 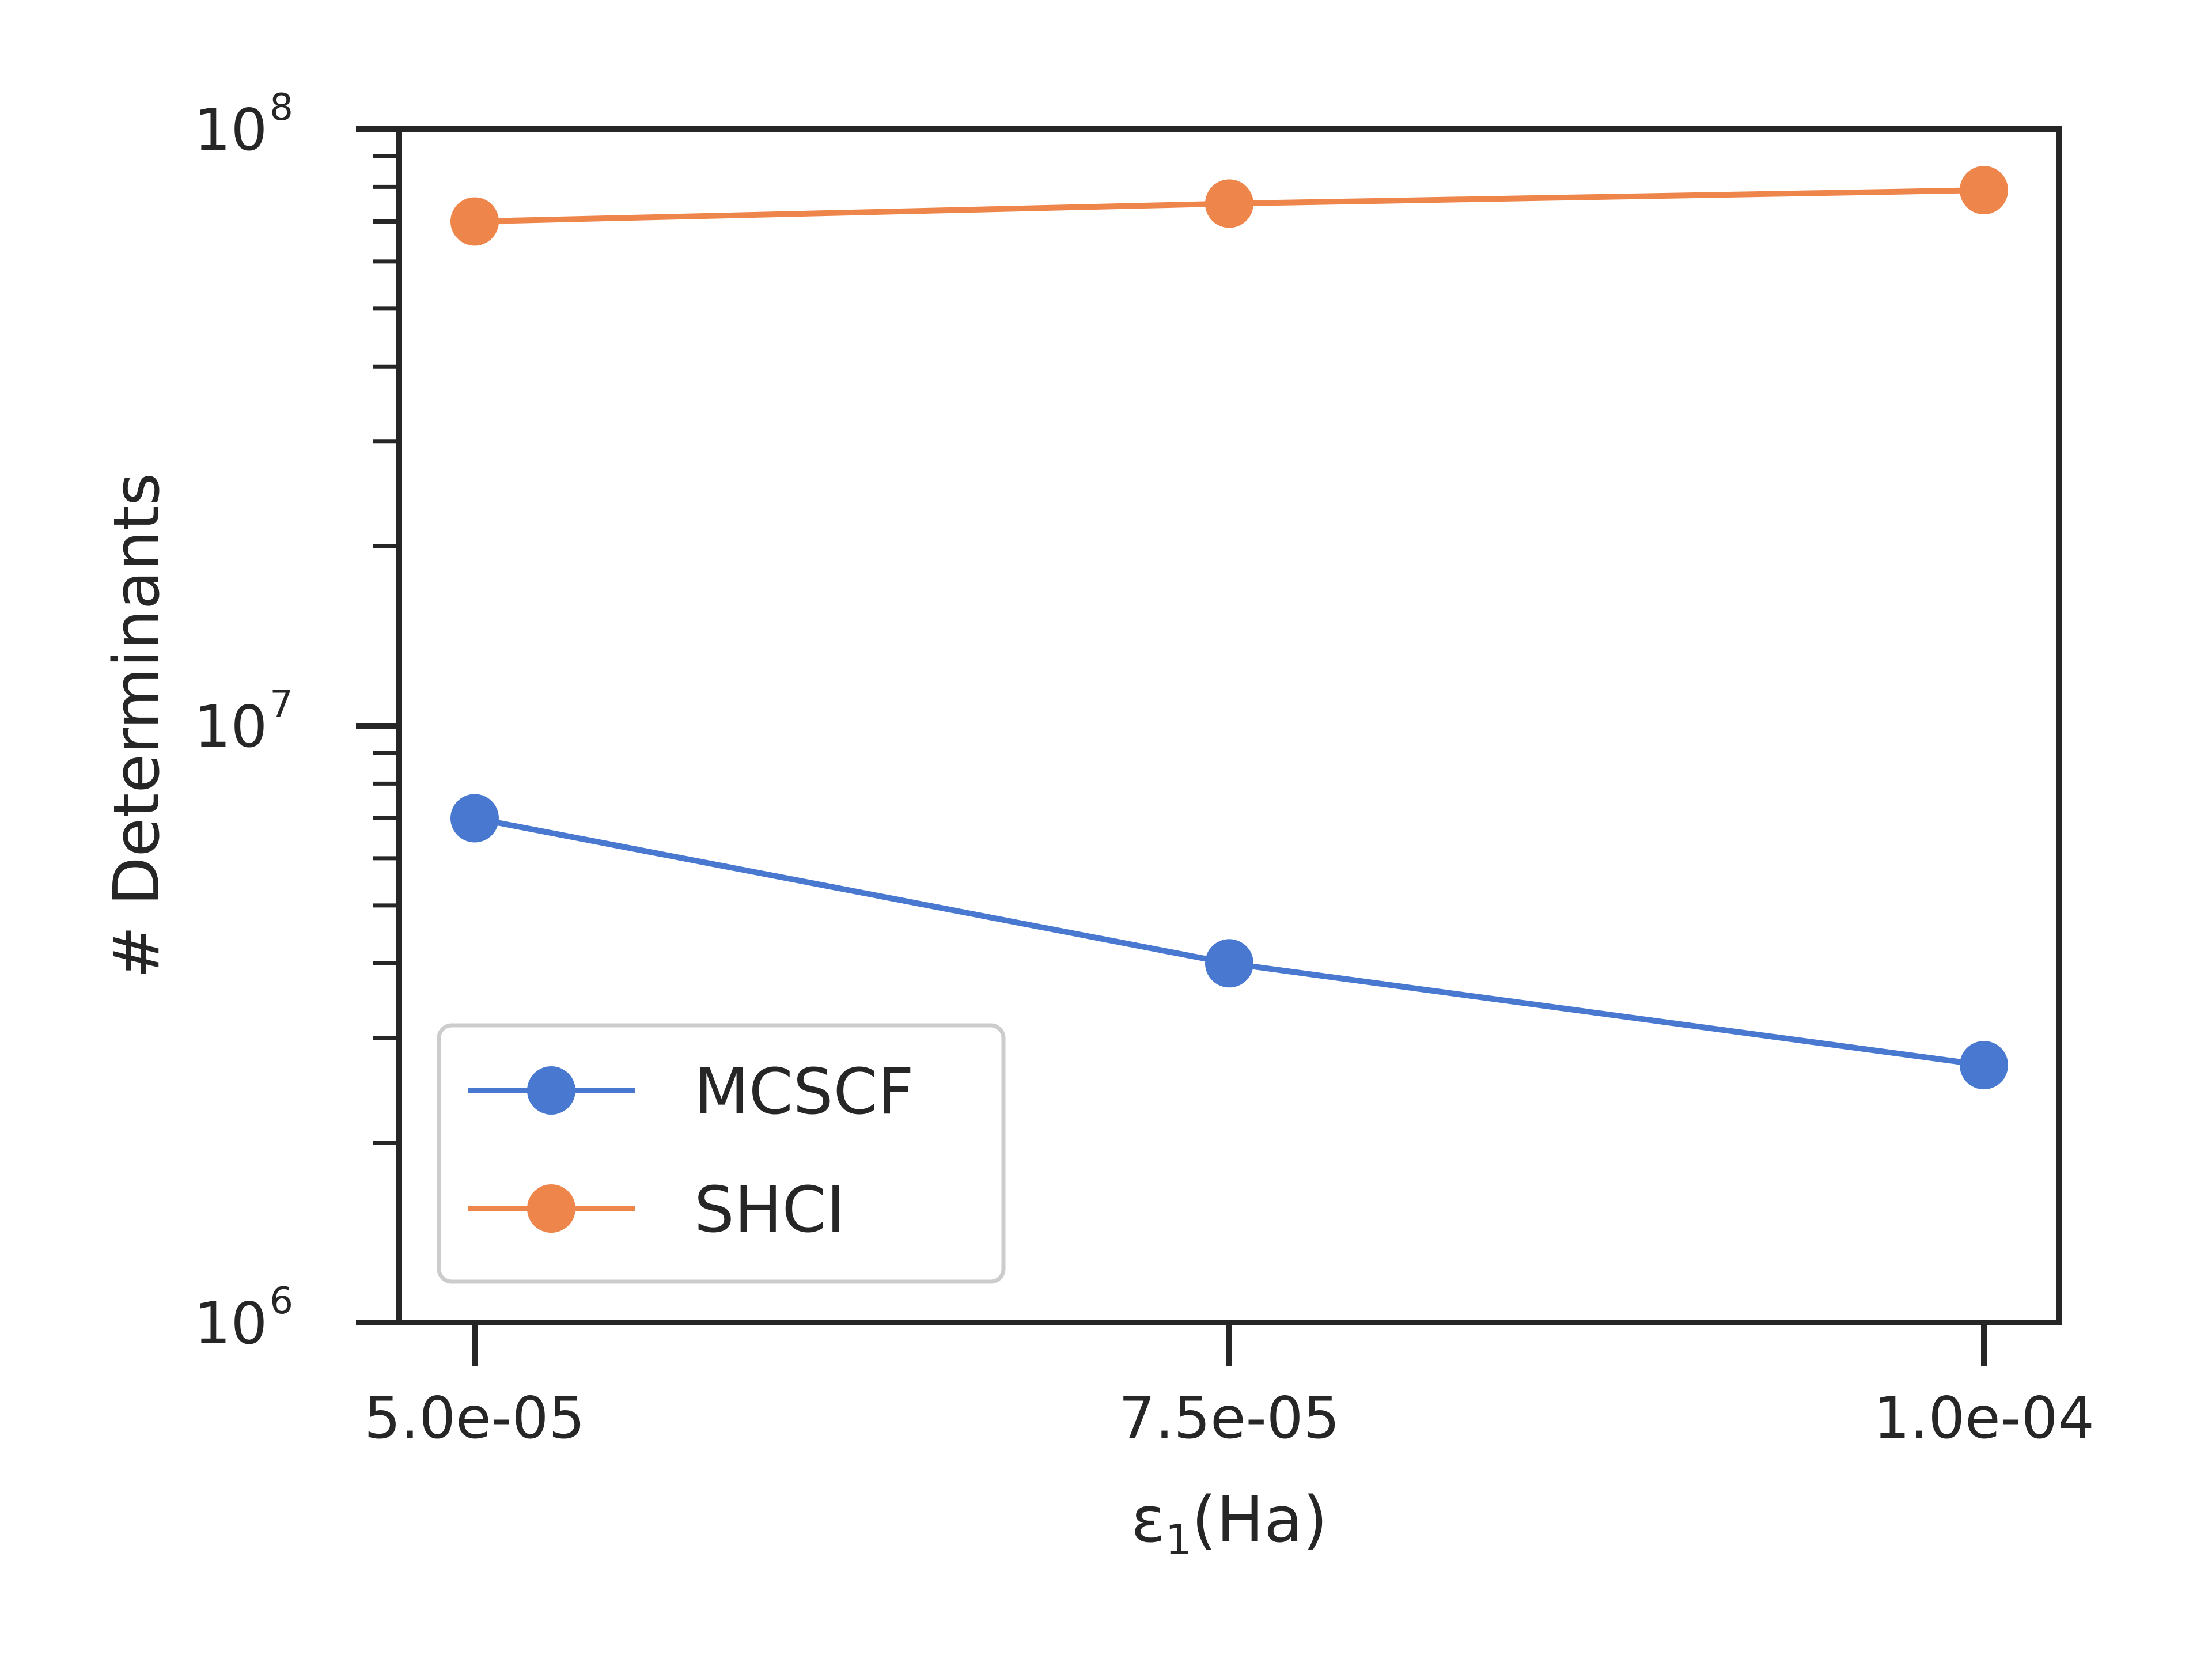 I want to click on y-tick-label: 10⁶, so click(x=243, y=1318).